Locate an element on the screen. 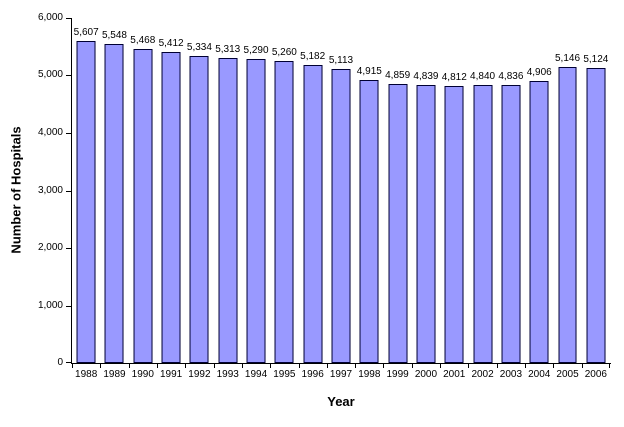 The width and height of the screenshot is (624, 427). x-axis-title: Year is located at coordinates (341, 401).